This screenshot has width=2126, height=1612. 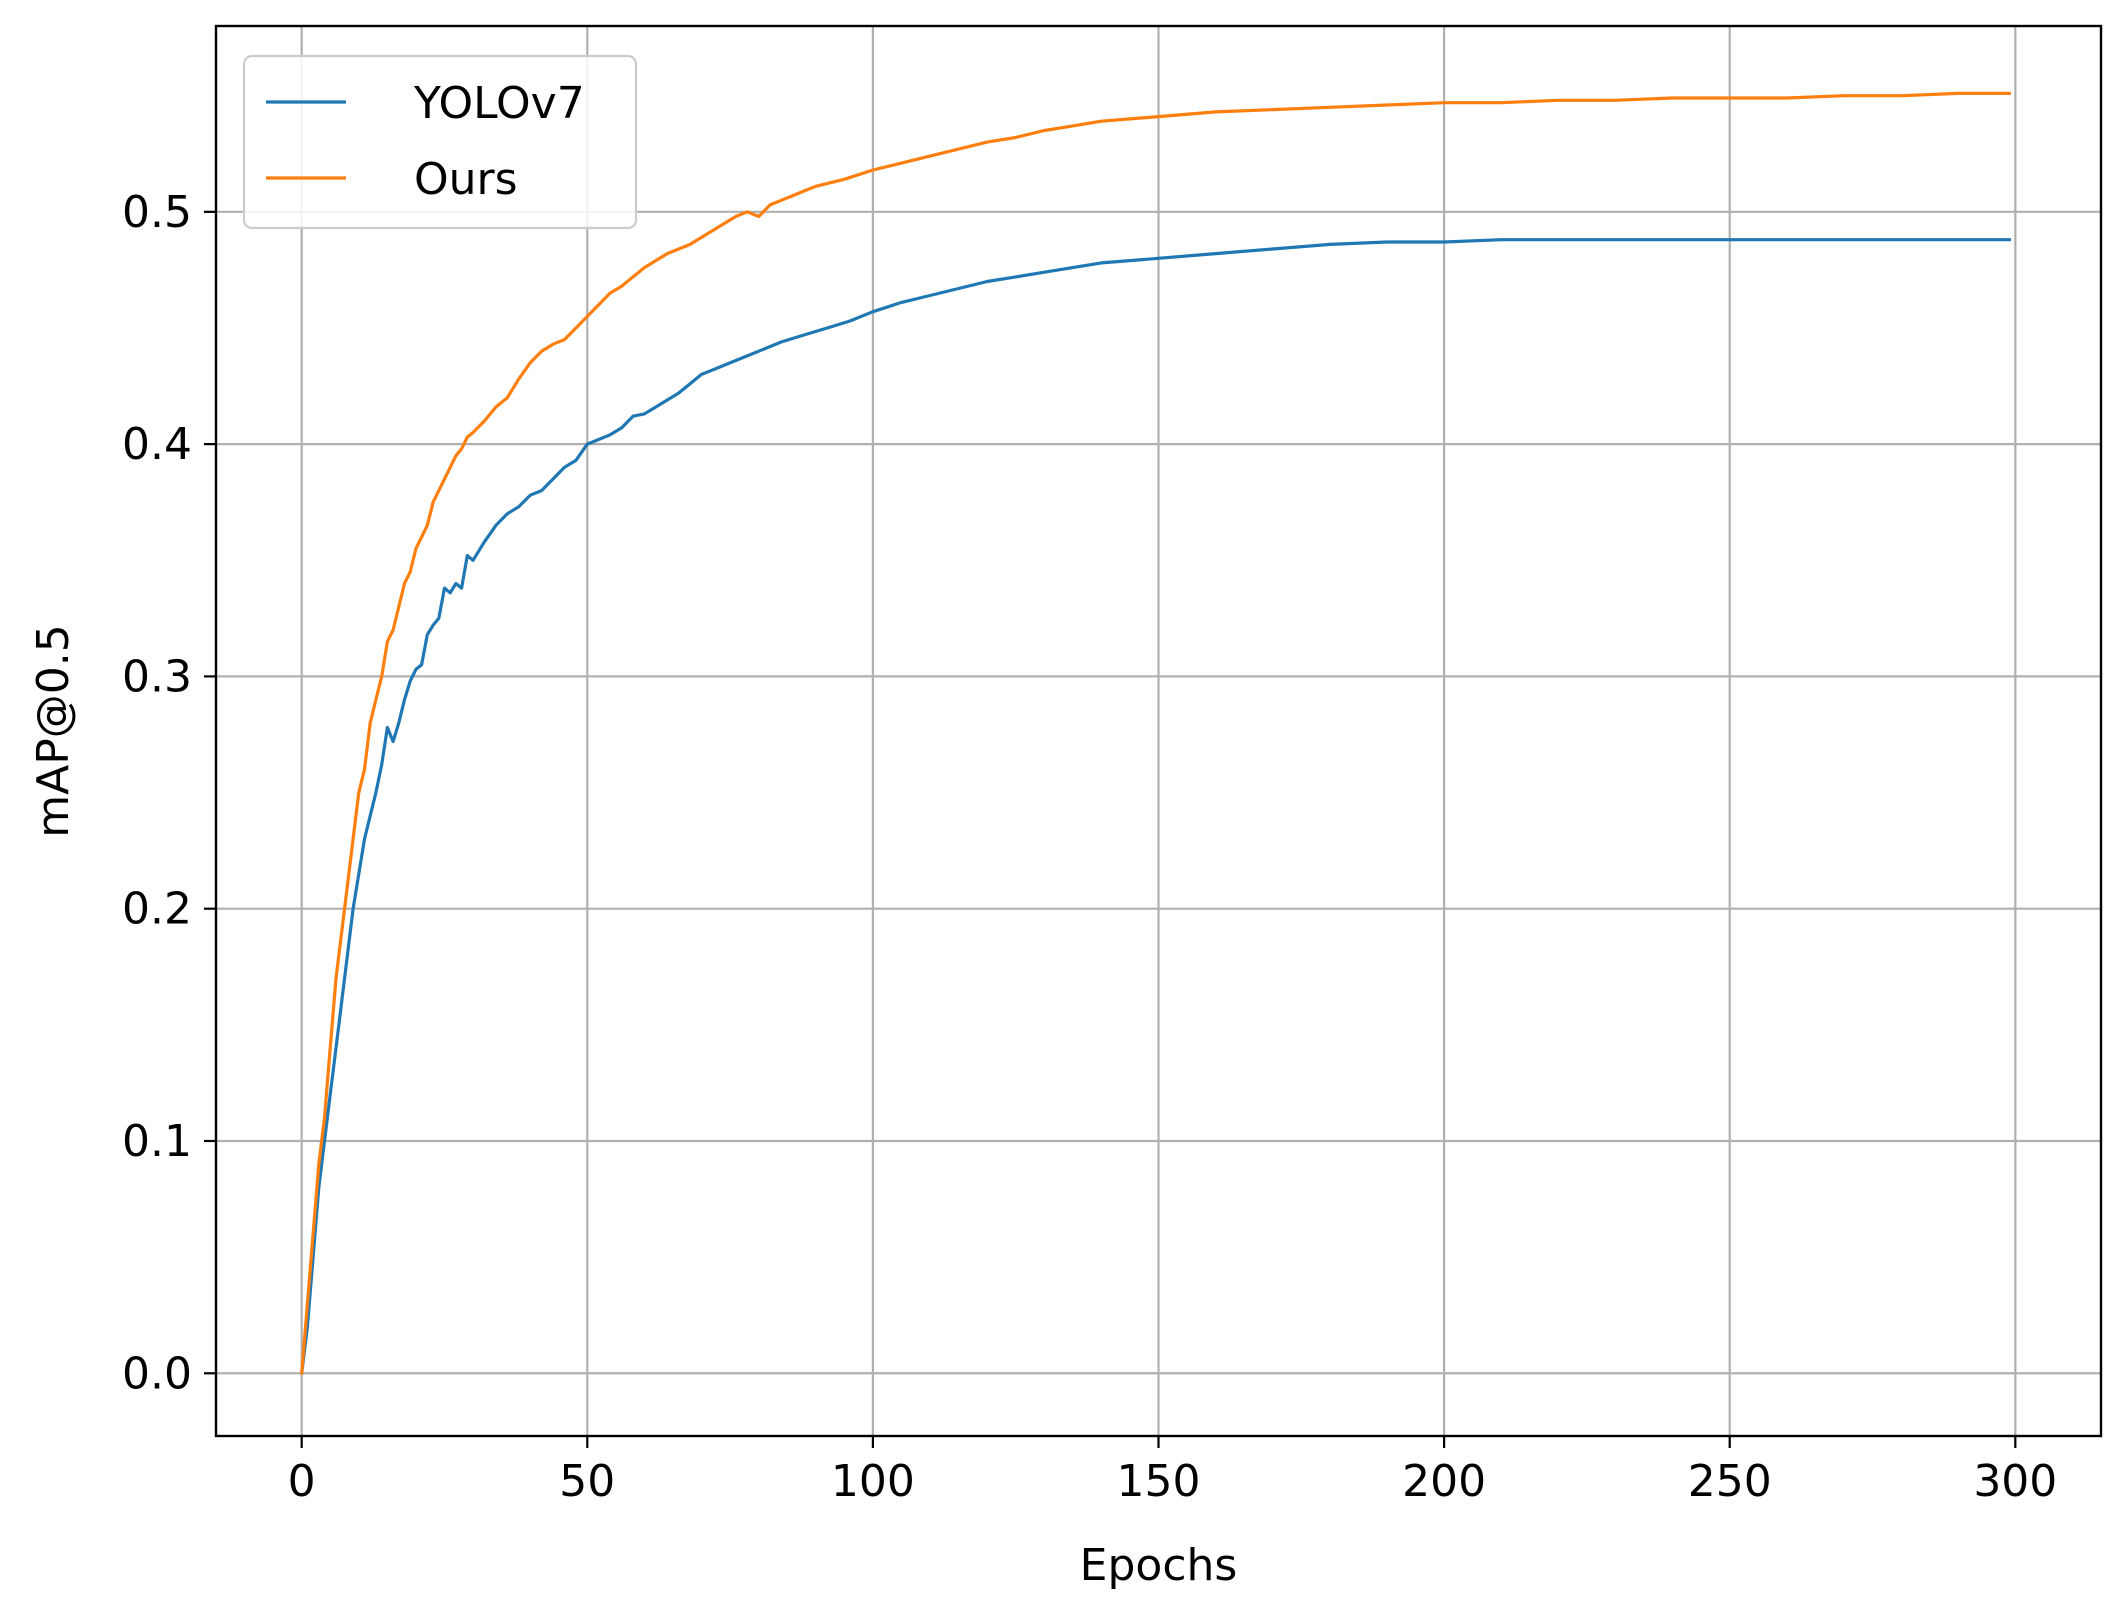 What do you see at coordinates (53, 730) in the screenshot?
I see `y-axis-label: mAP@0.5` at bounding box center [53, 730].